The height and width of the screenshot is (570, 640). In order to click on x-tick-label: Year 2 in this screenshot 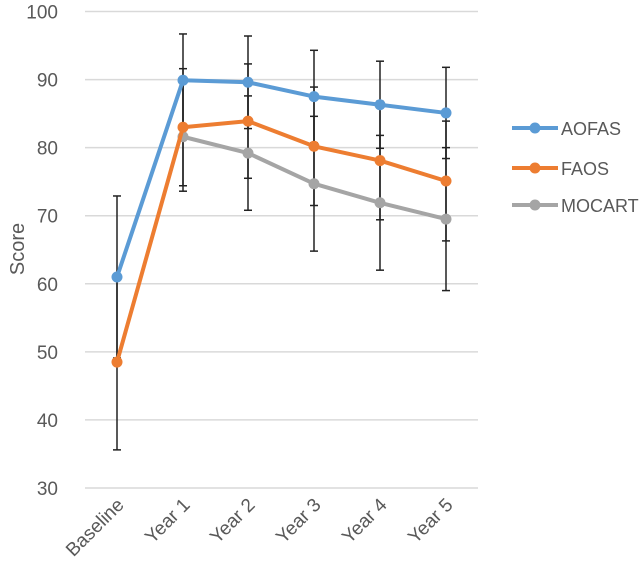, I will do `click(232, 521)`.